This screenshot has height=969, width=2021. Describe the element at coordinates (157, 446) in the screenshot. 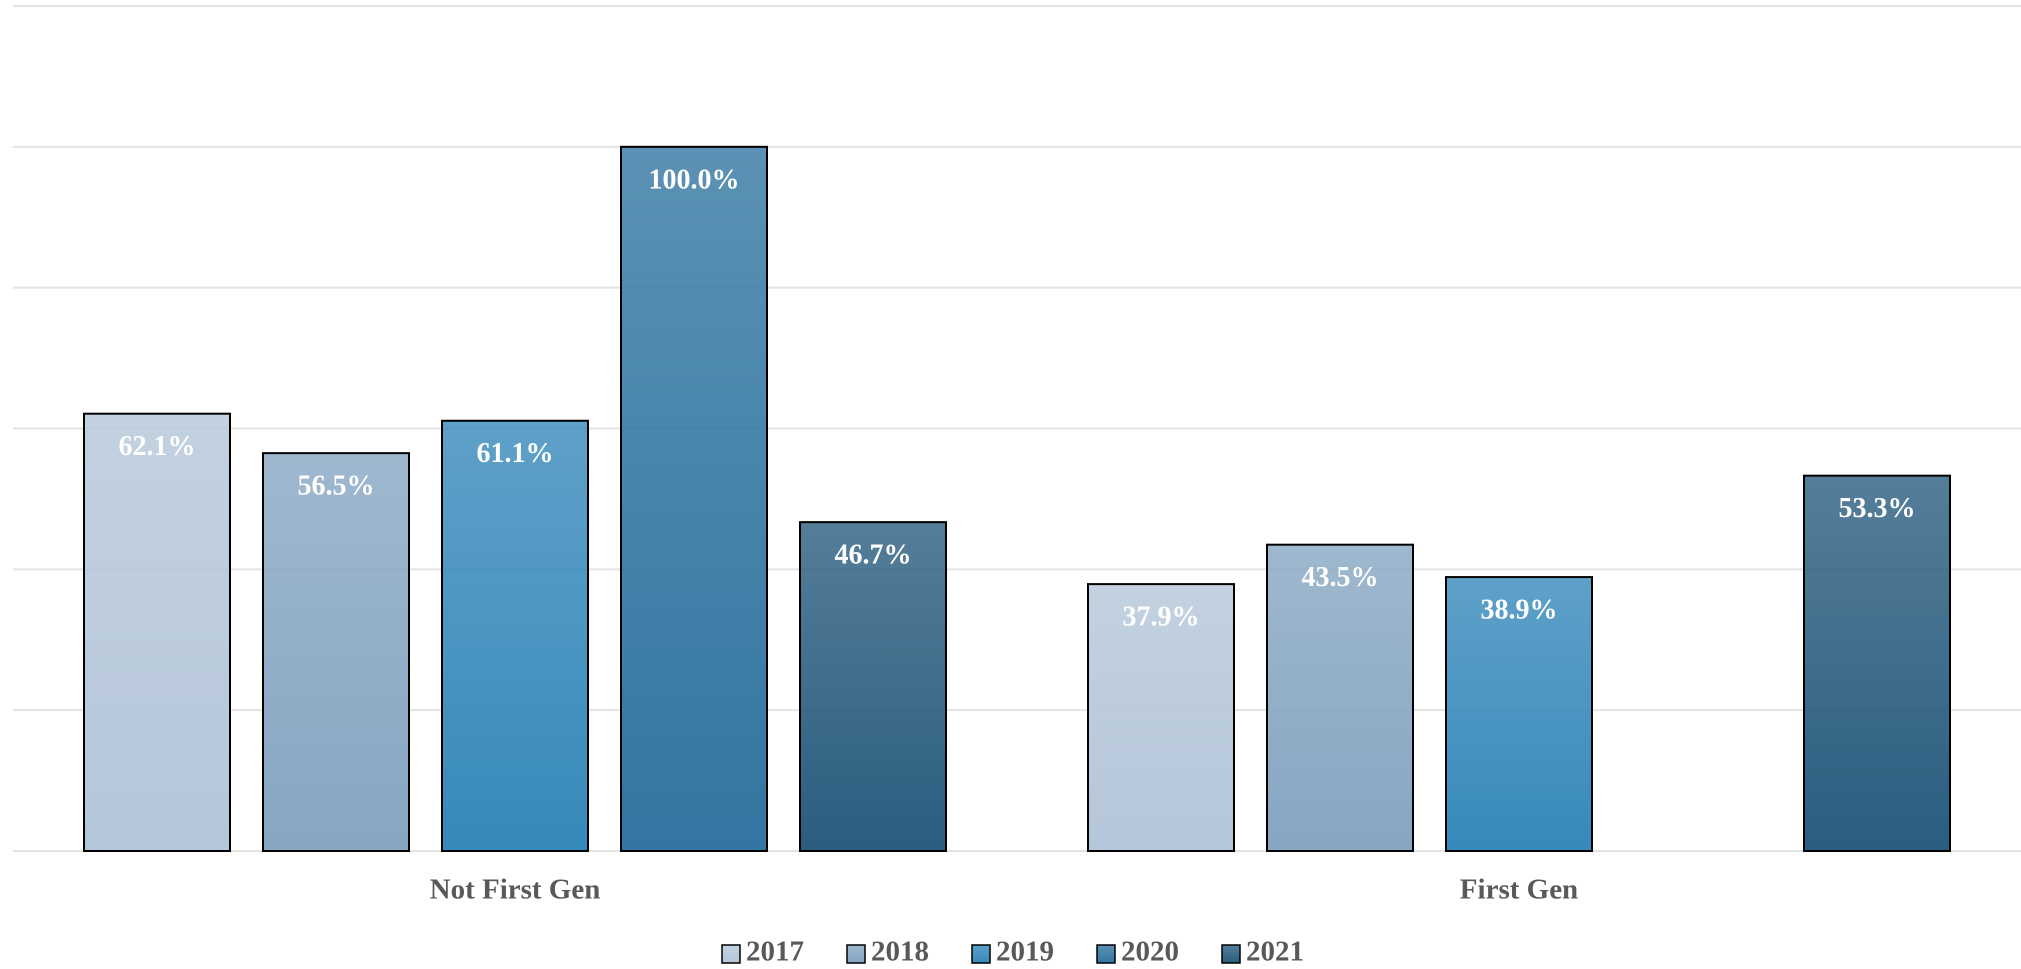

I see `data-label: 62.1%` at that location.